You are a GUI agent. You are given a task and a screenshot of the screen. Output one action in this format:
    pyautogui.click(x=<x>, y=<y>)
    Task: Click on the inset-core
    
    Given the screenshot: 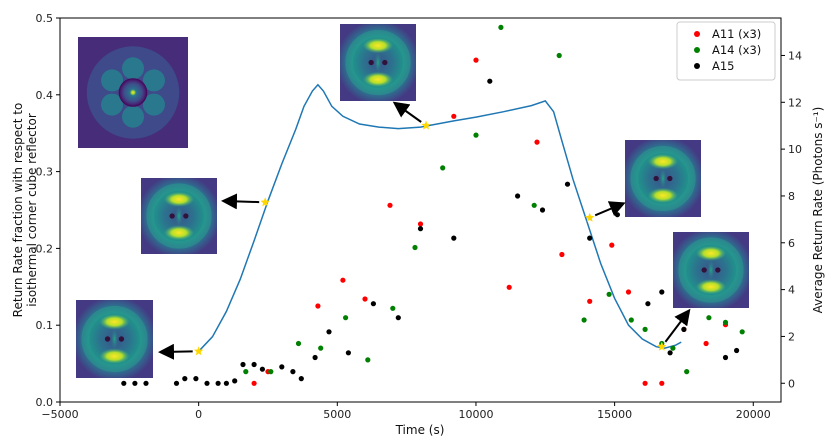 What is the action you would take?
    pyautogui.click(x=133, y=92)
    